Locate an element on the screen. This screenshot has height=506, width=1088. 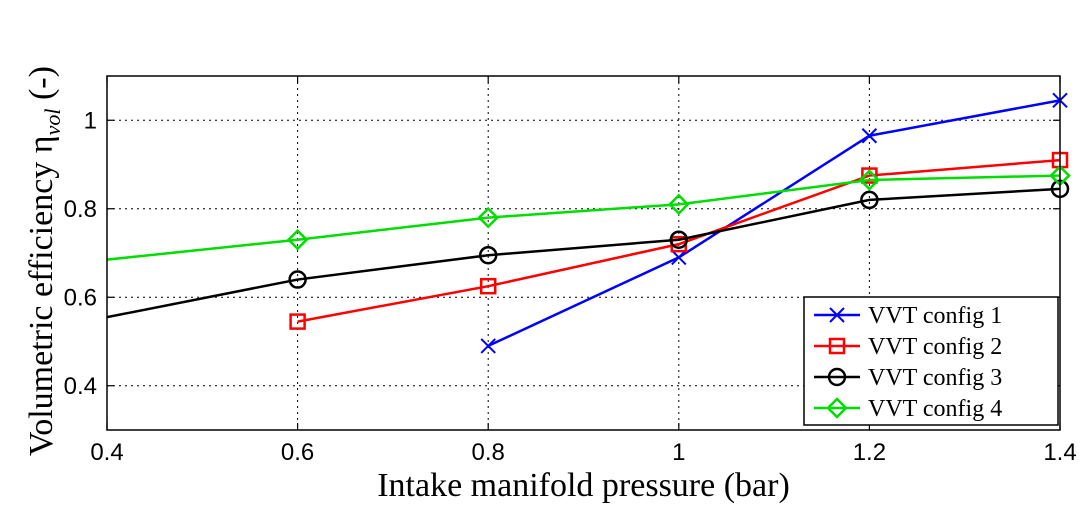
legend-item: VVT config 2 is located at coordinates (908, 347).